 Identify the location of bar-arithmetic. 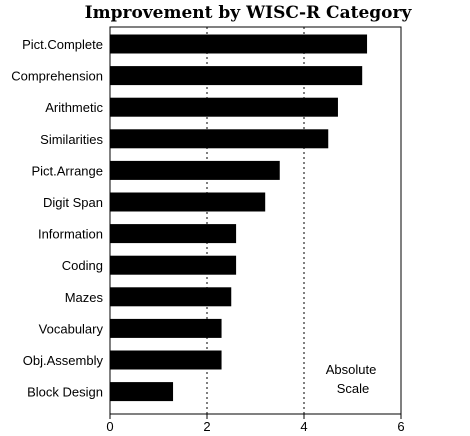
(224, 107).